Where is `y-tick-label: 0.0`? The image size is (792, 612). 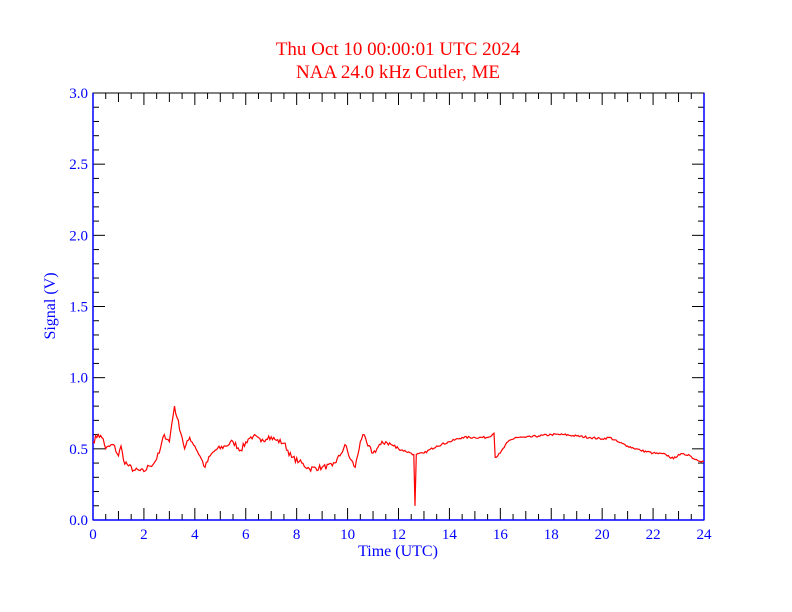
y-tick-label: 0.0 is located at coordinates (78, 521).